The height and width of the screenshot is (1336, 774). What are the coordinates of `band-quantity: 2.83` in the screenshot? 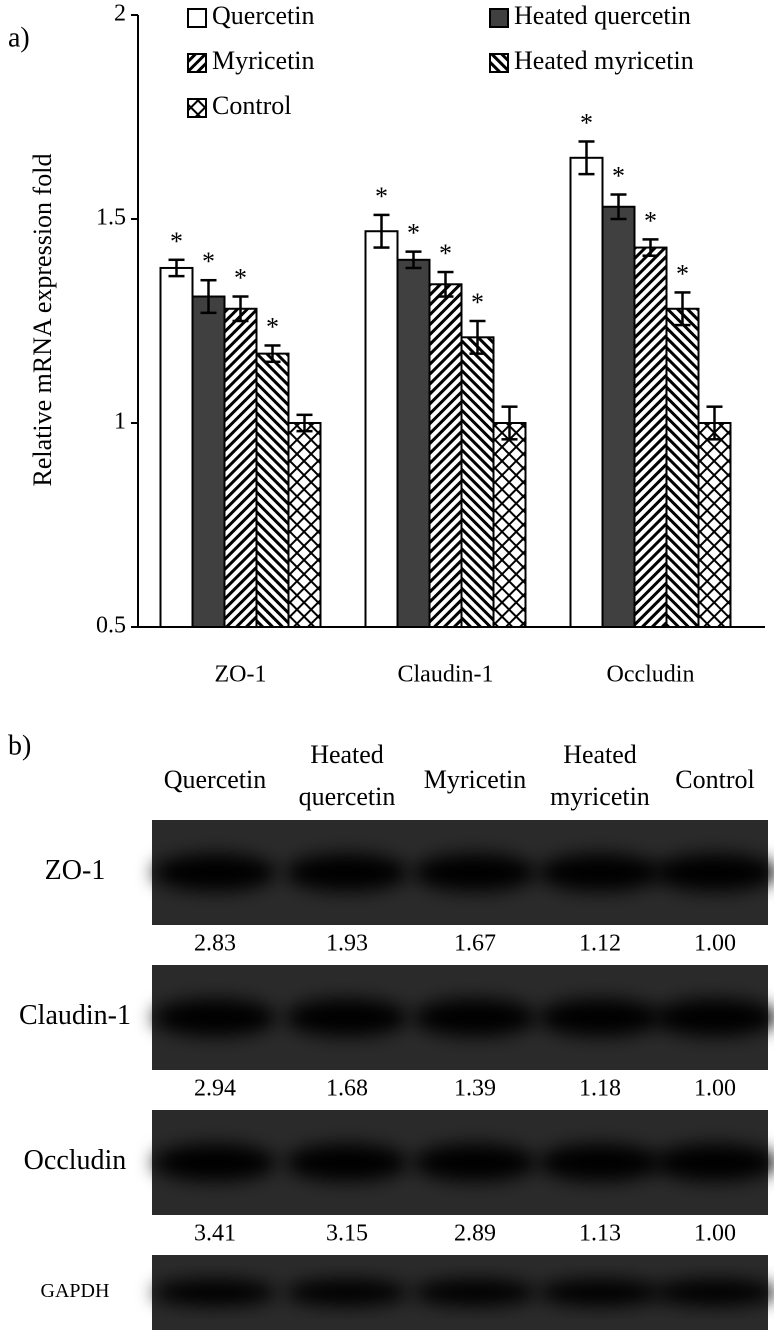 It's located at (215, 944).